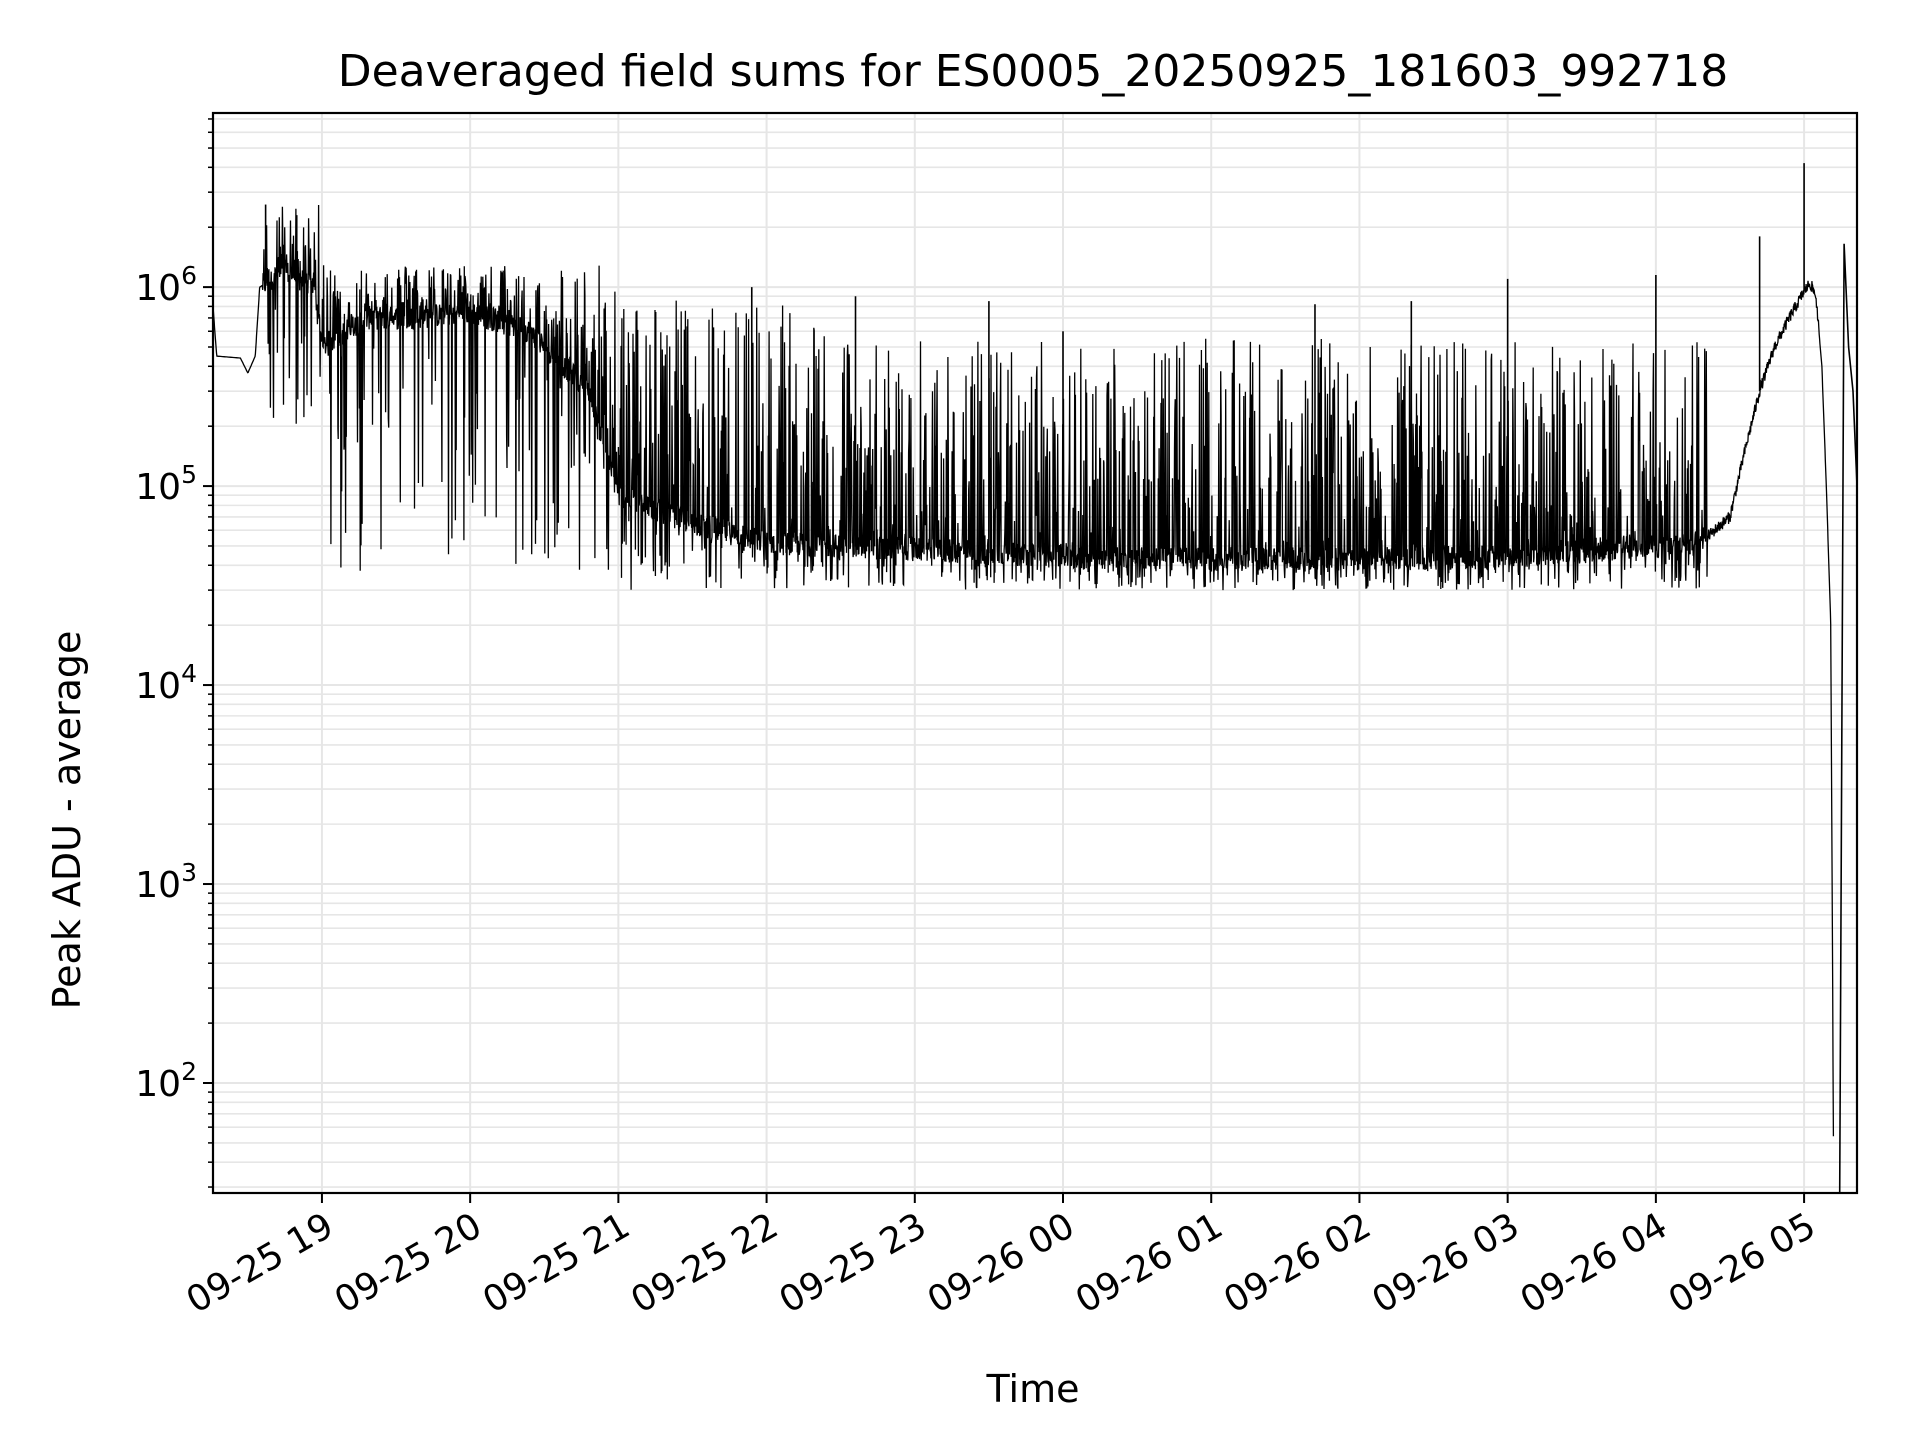 The image size is (1920, 1440). Describe the element at coordinates (166, 1081) in the screenshot. I see `y-tick-label: 10²` at that location.